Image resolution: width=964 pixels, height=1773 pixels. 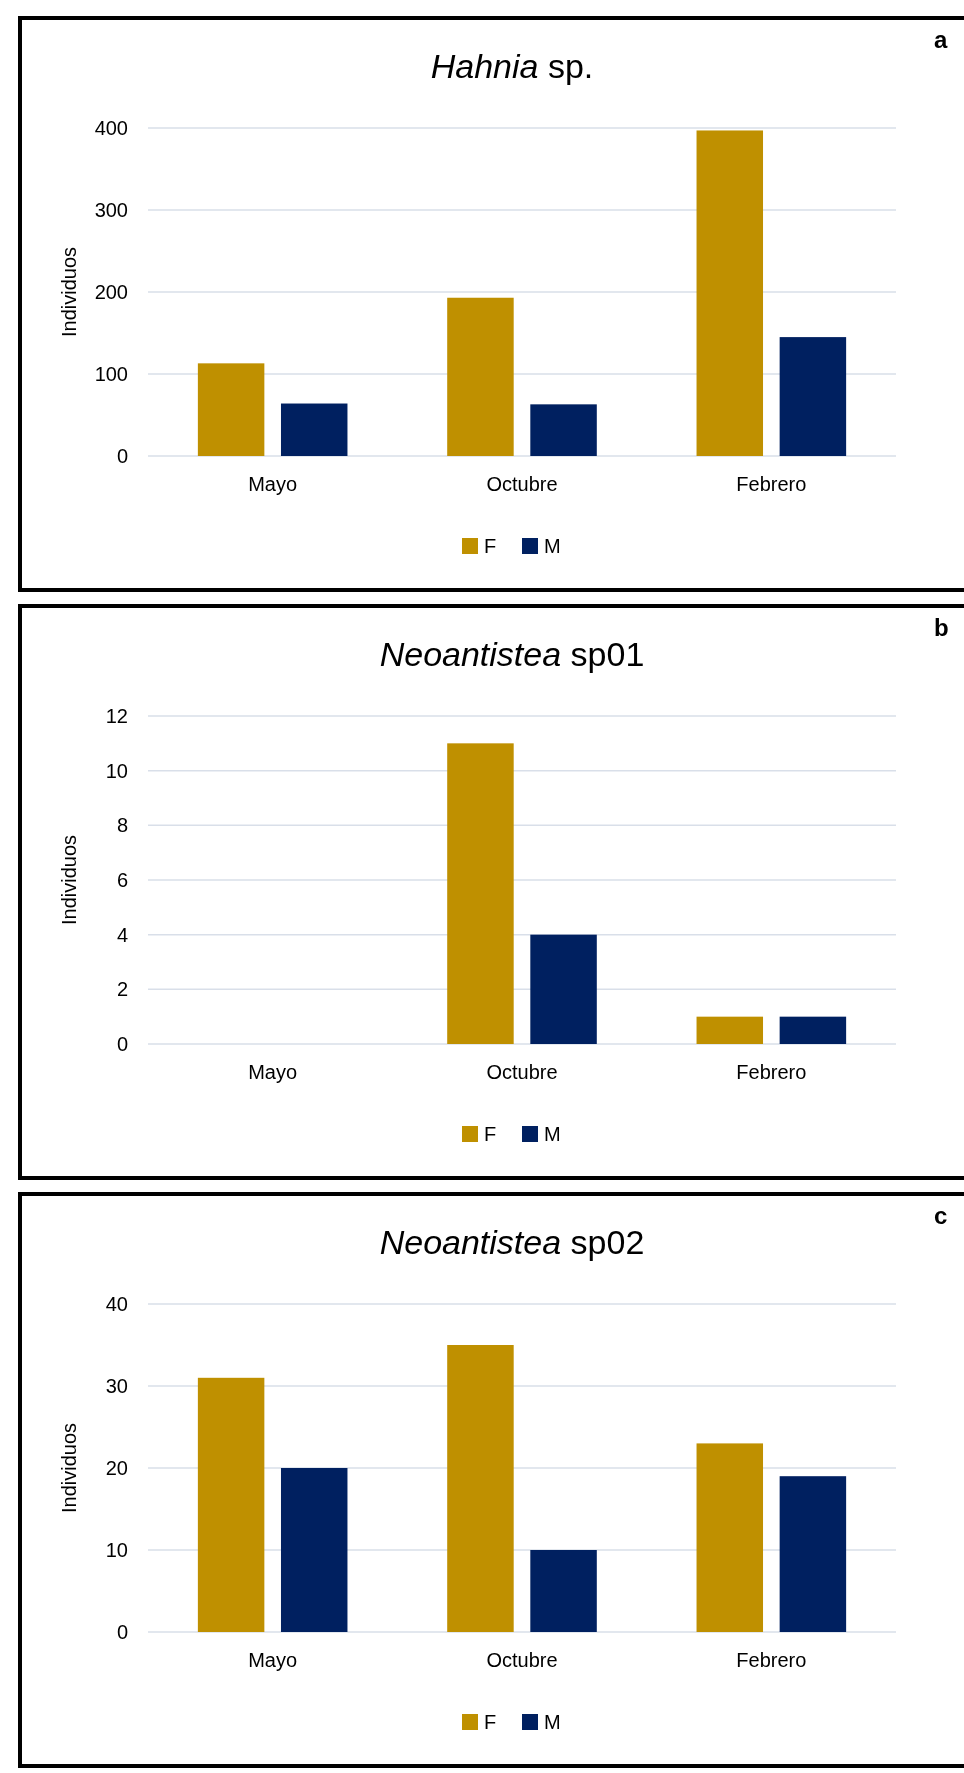 I want to click on y-tick-label: 300, so click(x=111, y=210).